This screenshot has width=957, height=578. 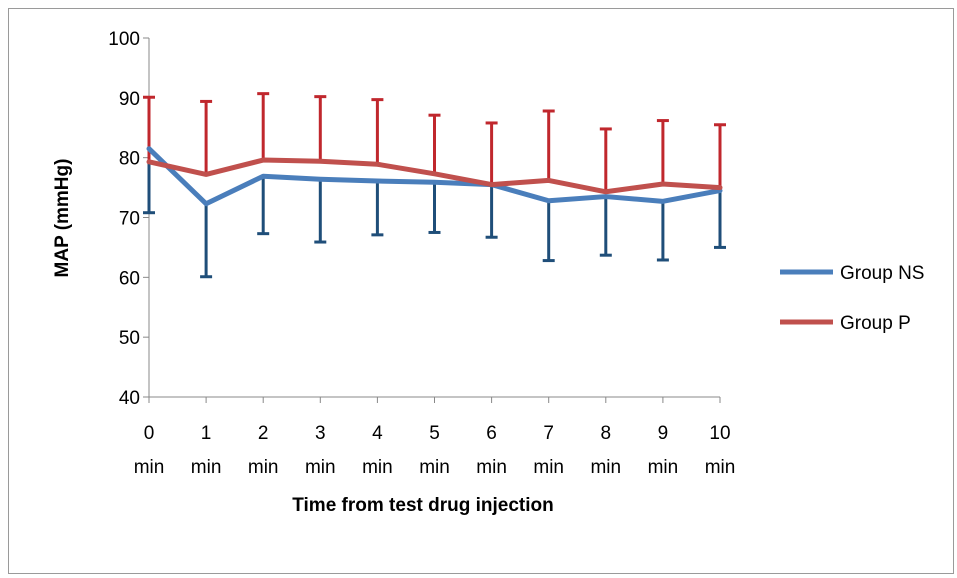 I want to click on legend-label-group-p: Group P, so click(x=875, y=323).